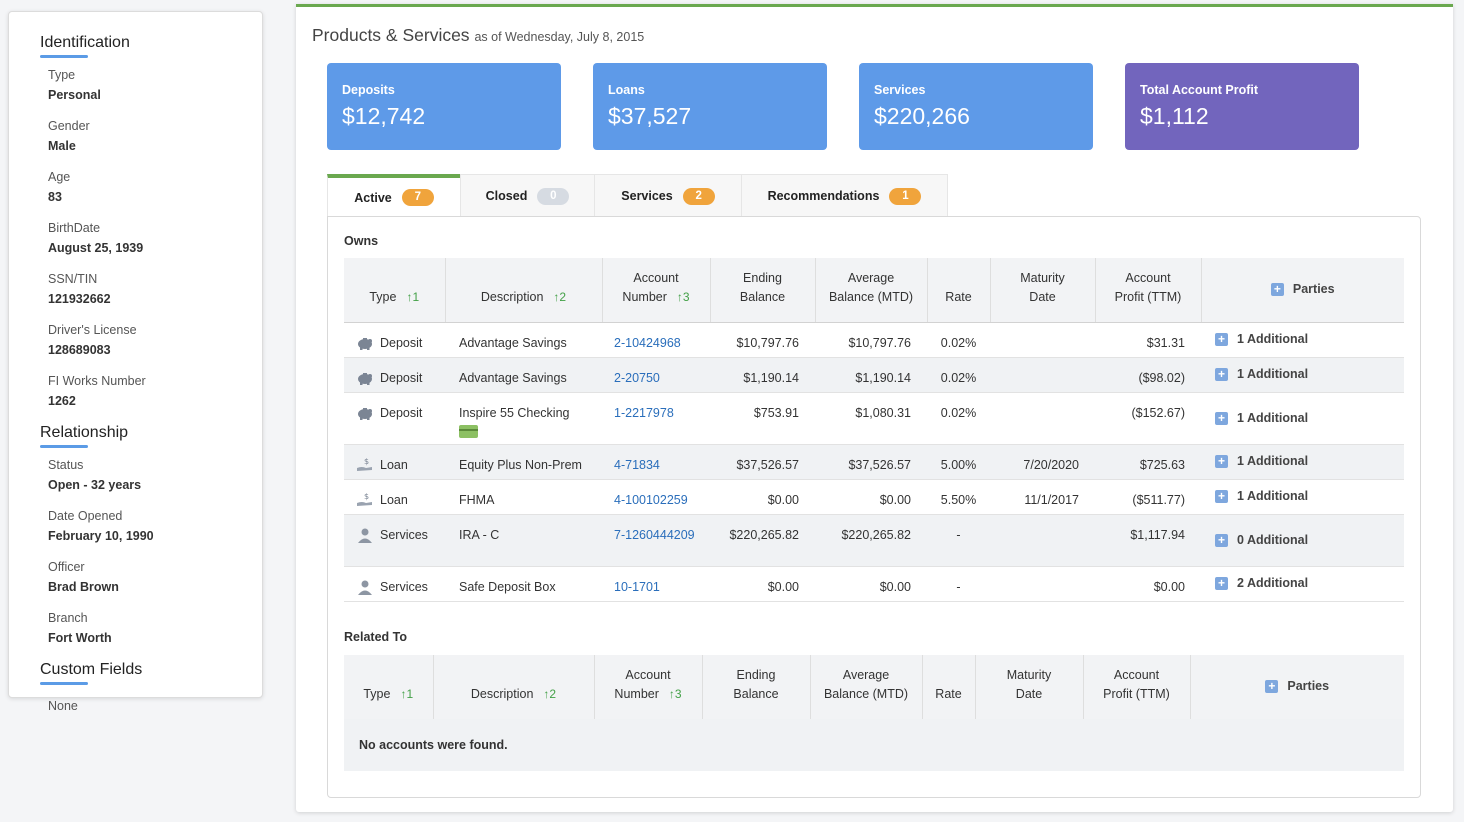 The height and width of the screenshot is (822, 1464). I want to click on field-value: 83, so click(55, 197).